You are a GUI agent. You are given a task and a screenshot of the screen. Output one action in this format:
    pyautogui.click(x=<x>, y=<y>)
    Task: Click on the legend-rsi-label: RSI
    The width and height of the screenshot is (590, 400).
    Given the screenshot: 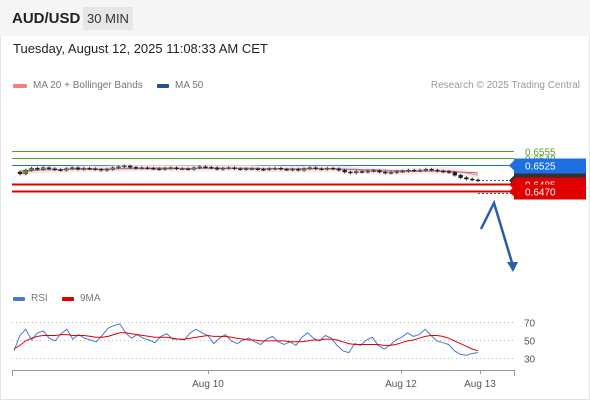 What is the action you would take?
    pyautogui.click(x=39, y=298)
    